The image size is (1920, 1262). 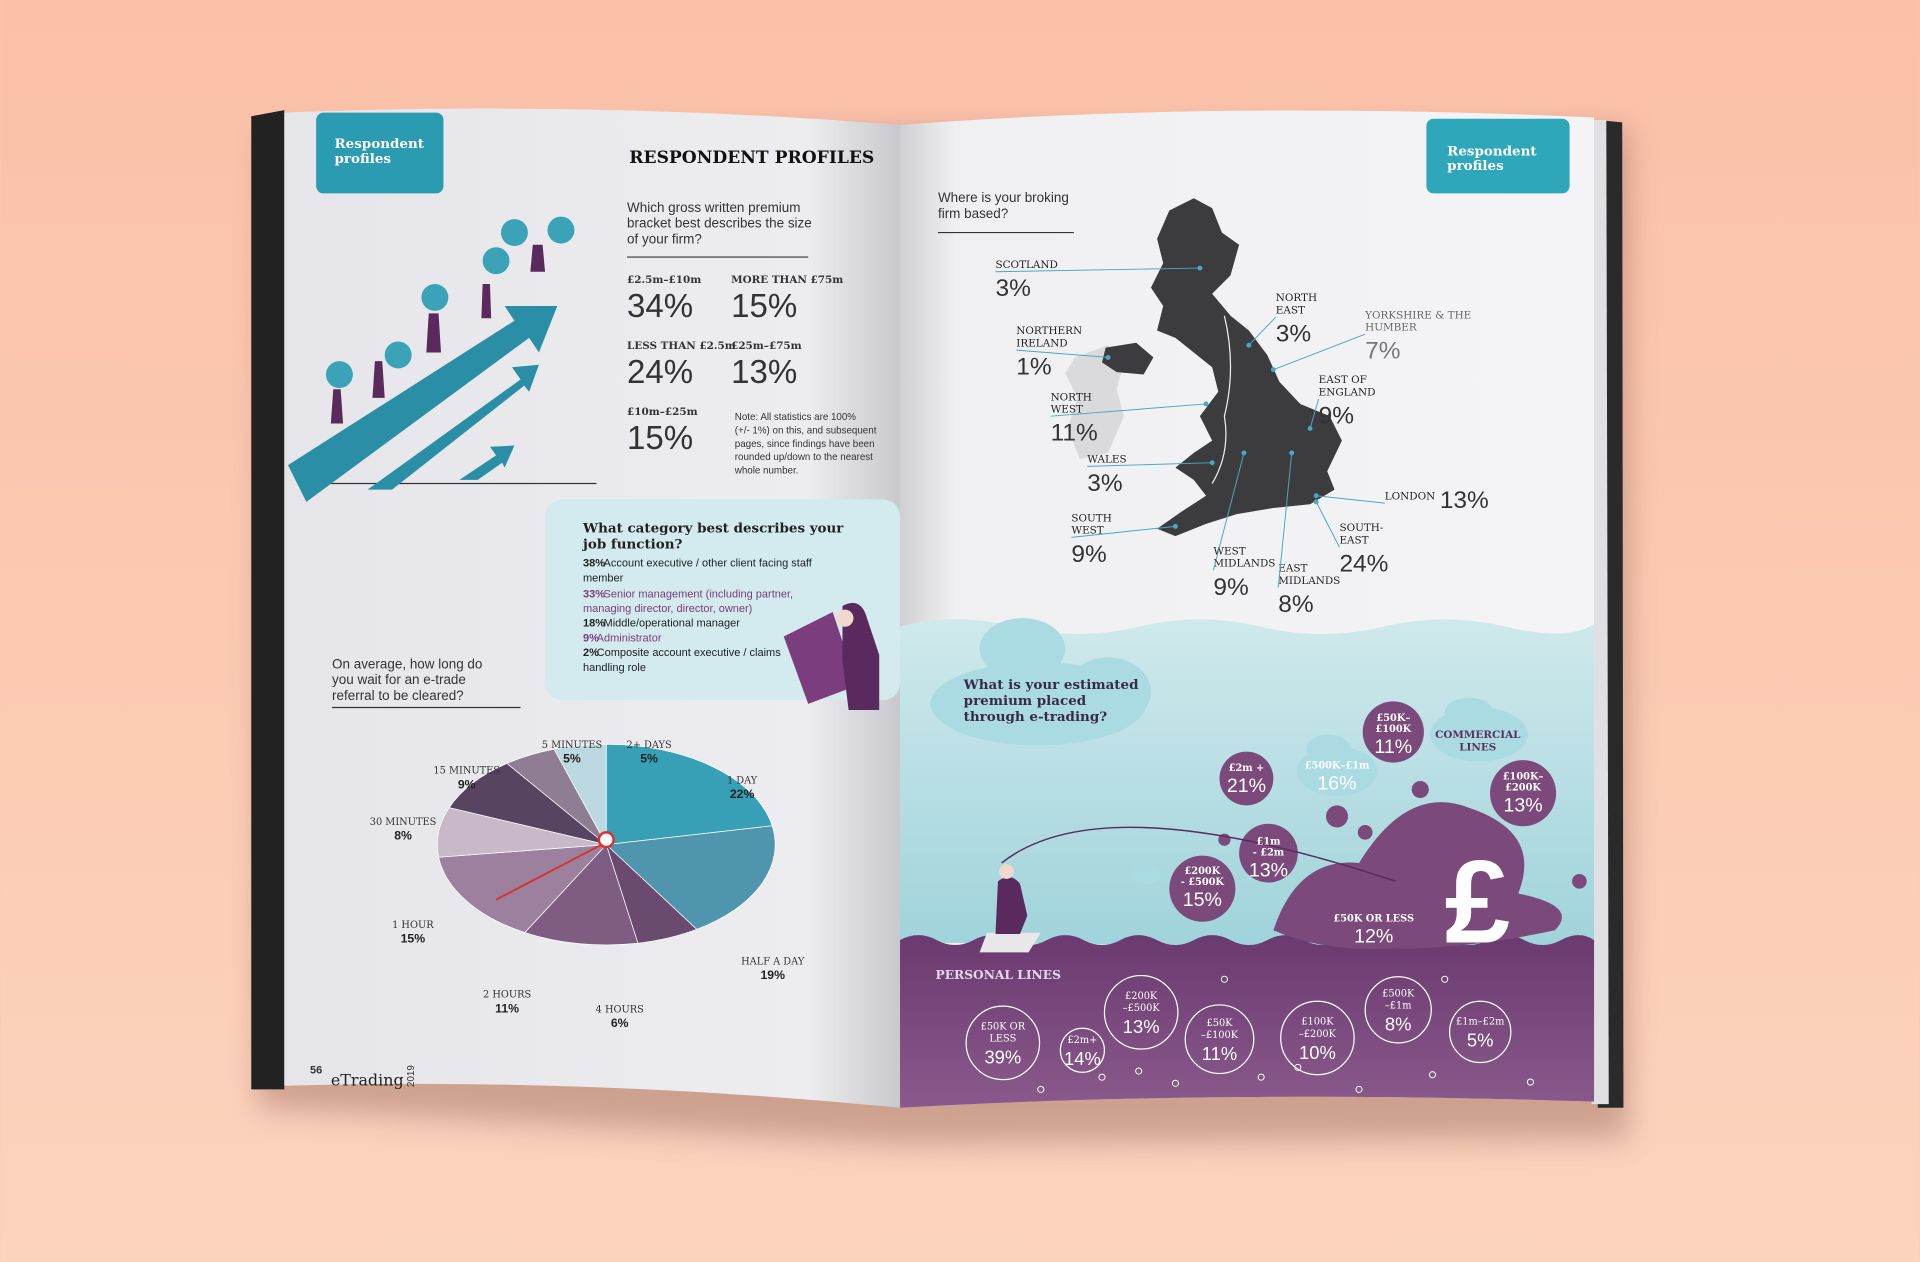 I want to click on book-cover-edge, so click(x=268, y=600).